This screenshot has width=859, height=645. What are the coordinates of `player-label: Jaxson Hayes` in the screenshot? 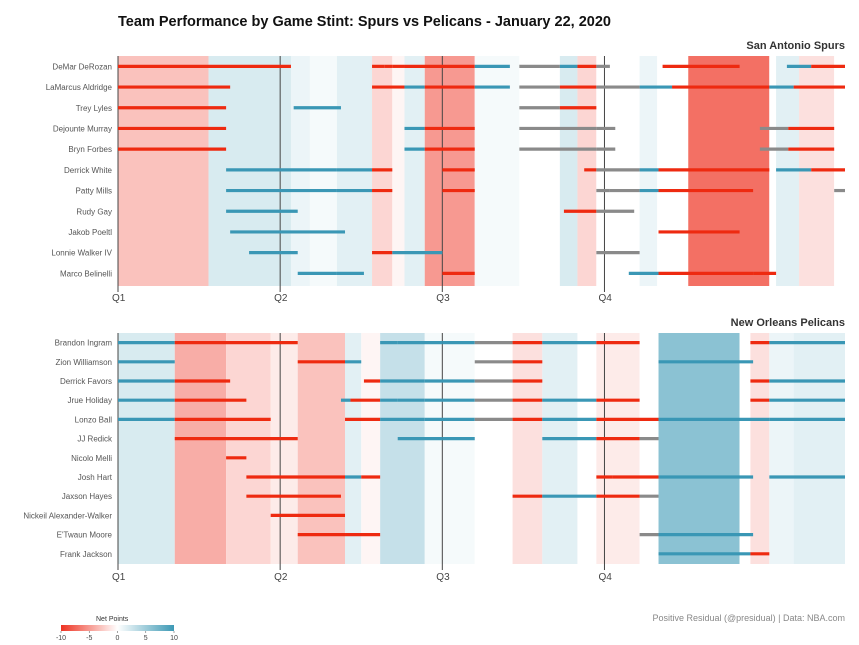 It's located at (87, 496).